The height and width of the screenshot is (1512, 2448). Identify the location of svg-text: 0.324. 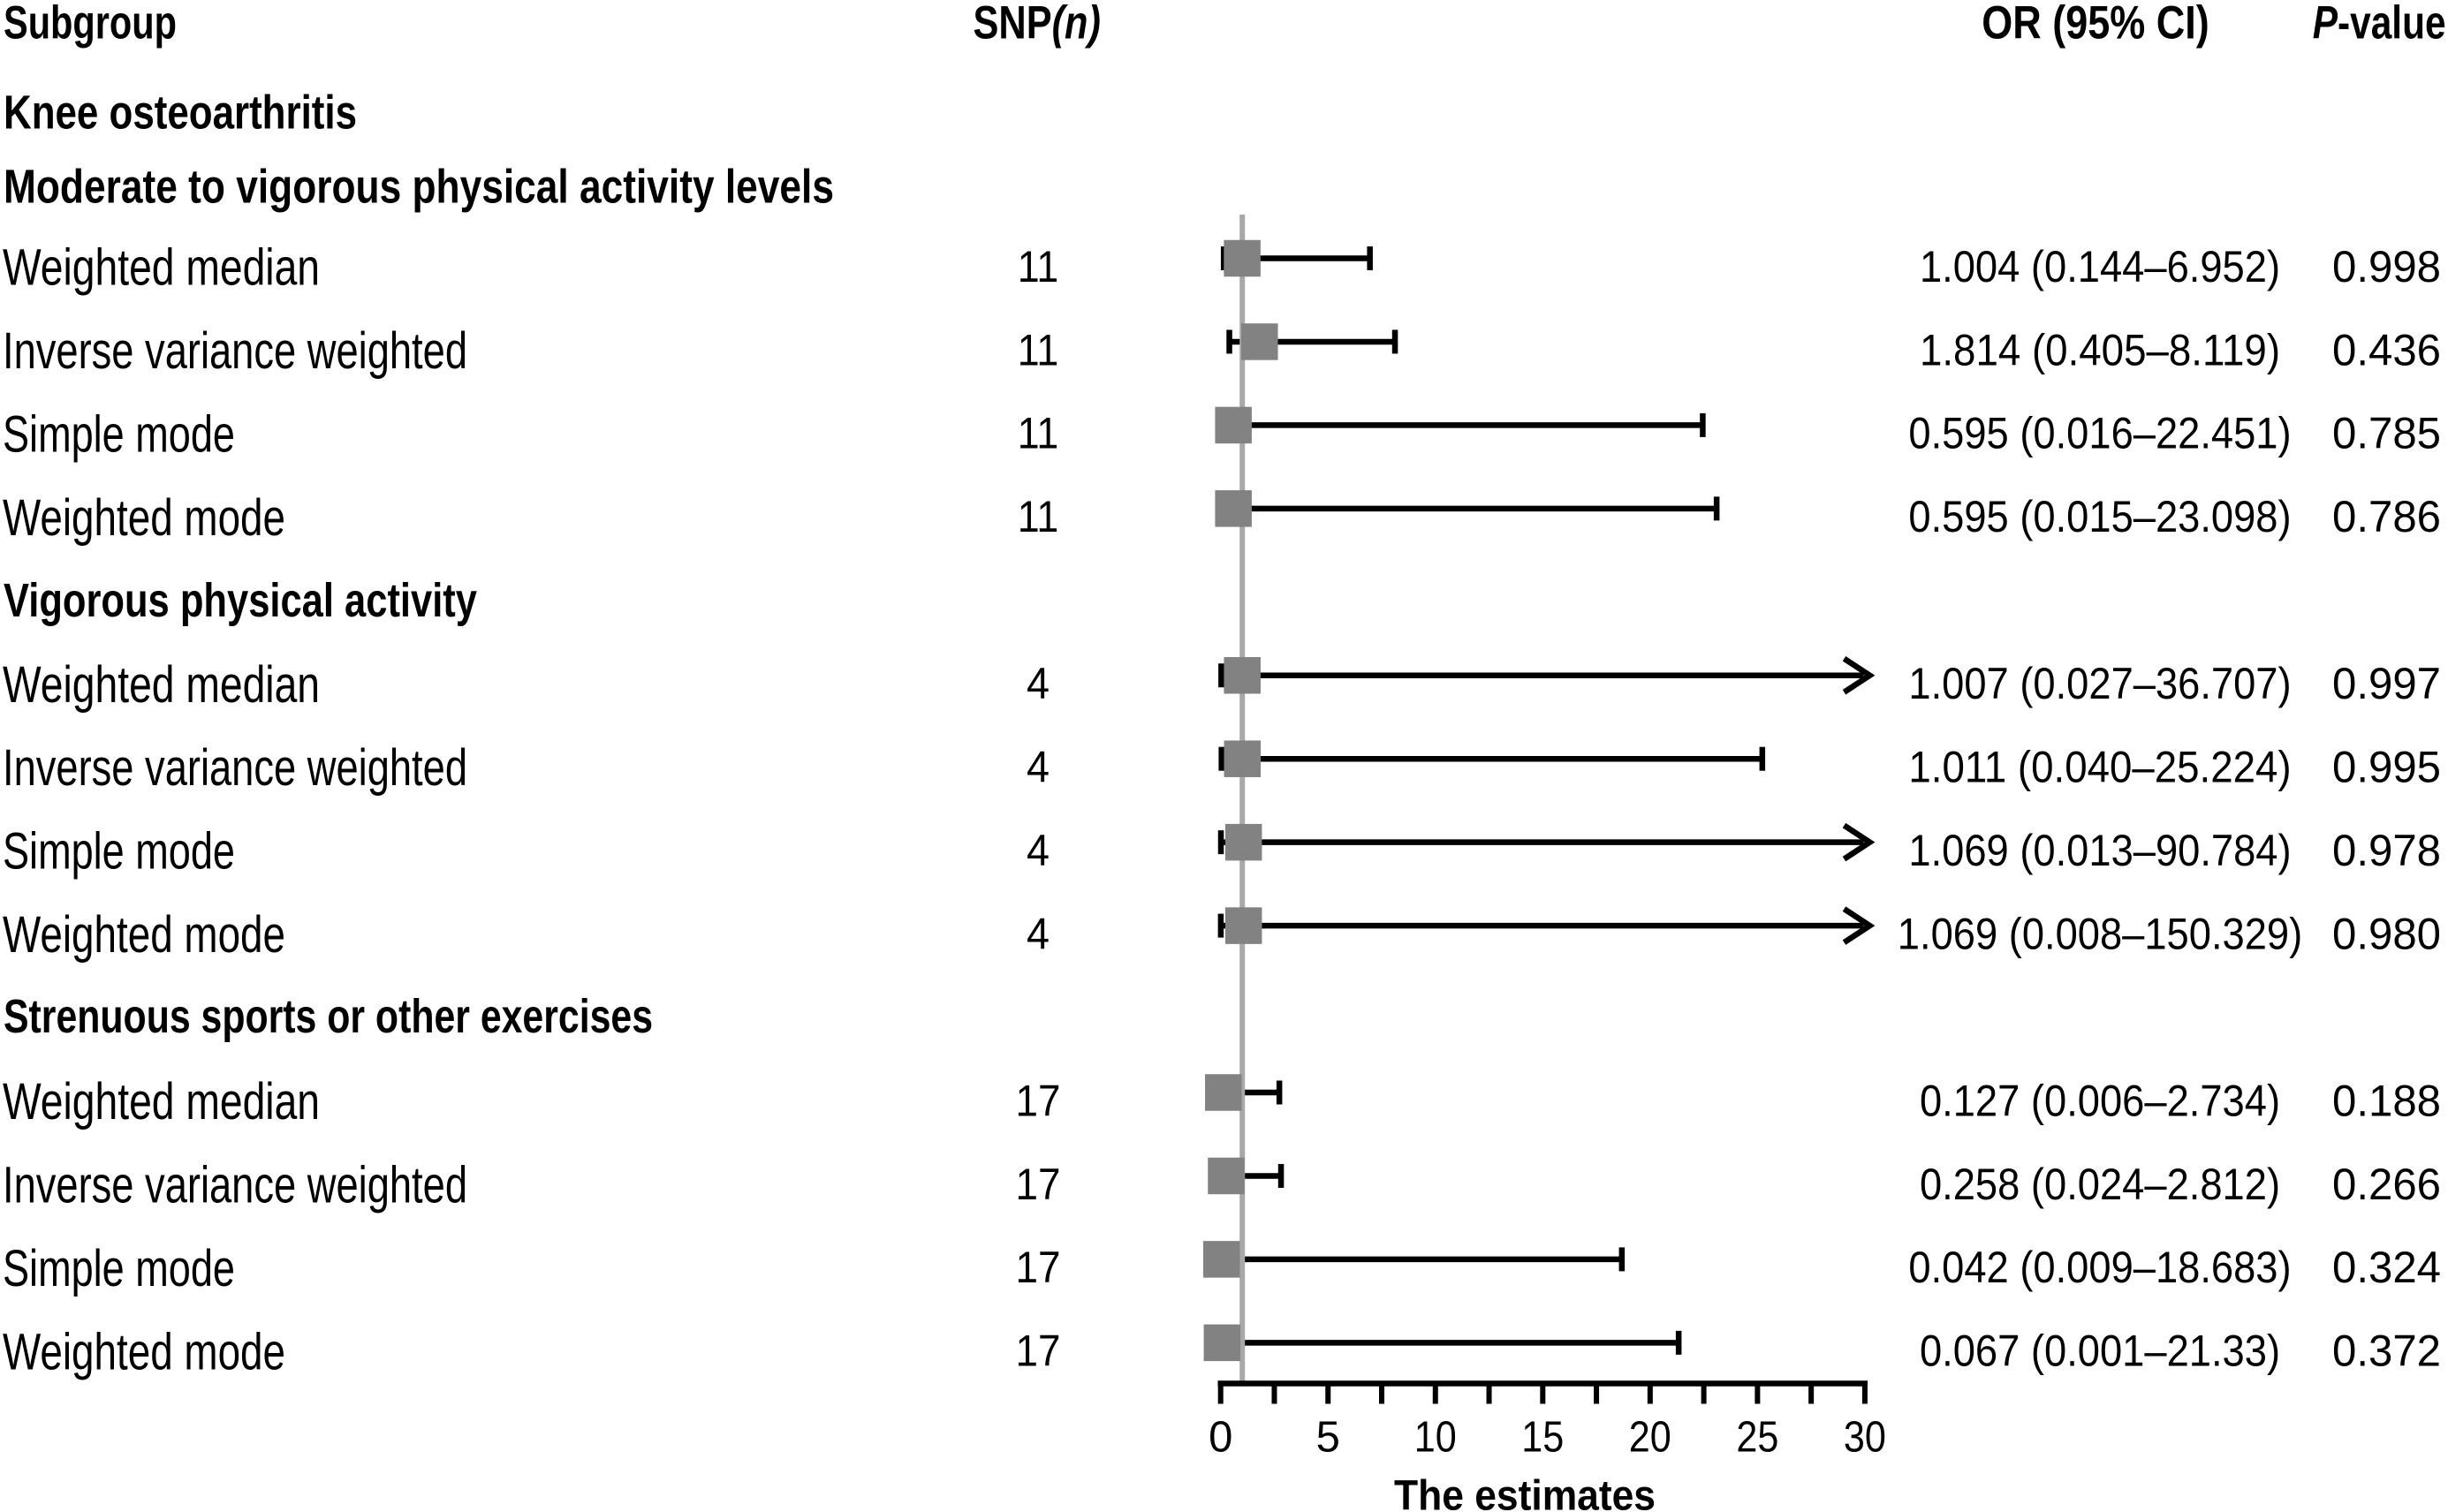
(2386, 1267).